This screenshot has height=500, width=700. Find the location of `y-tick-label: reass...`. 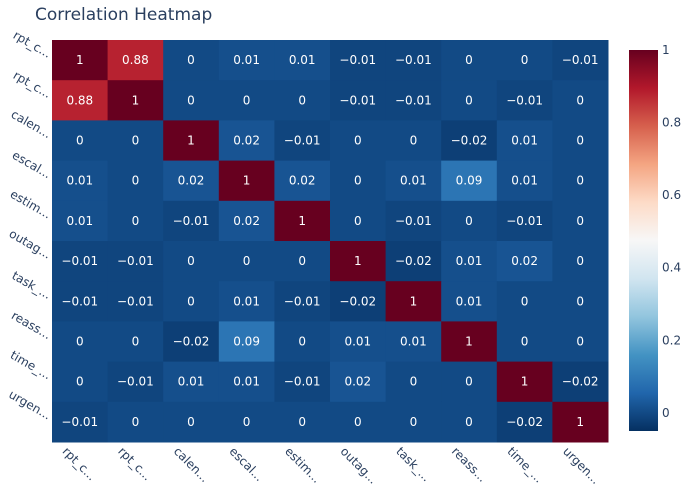

y-tick-label: reass... is located at coordinates (31, 325).